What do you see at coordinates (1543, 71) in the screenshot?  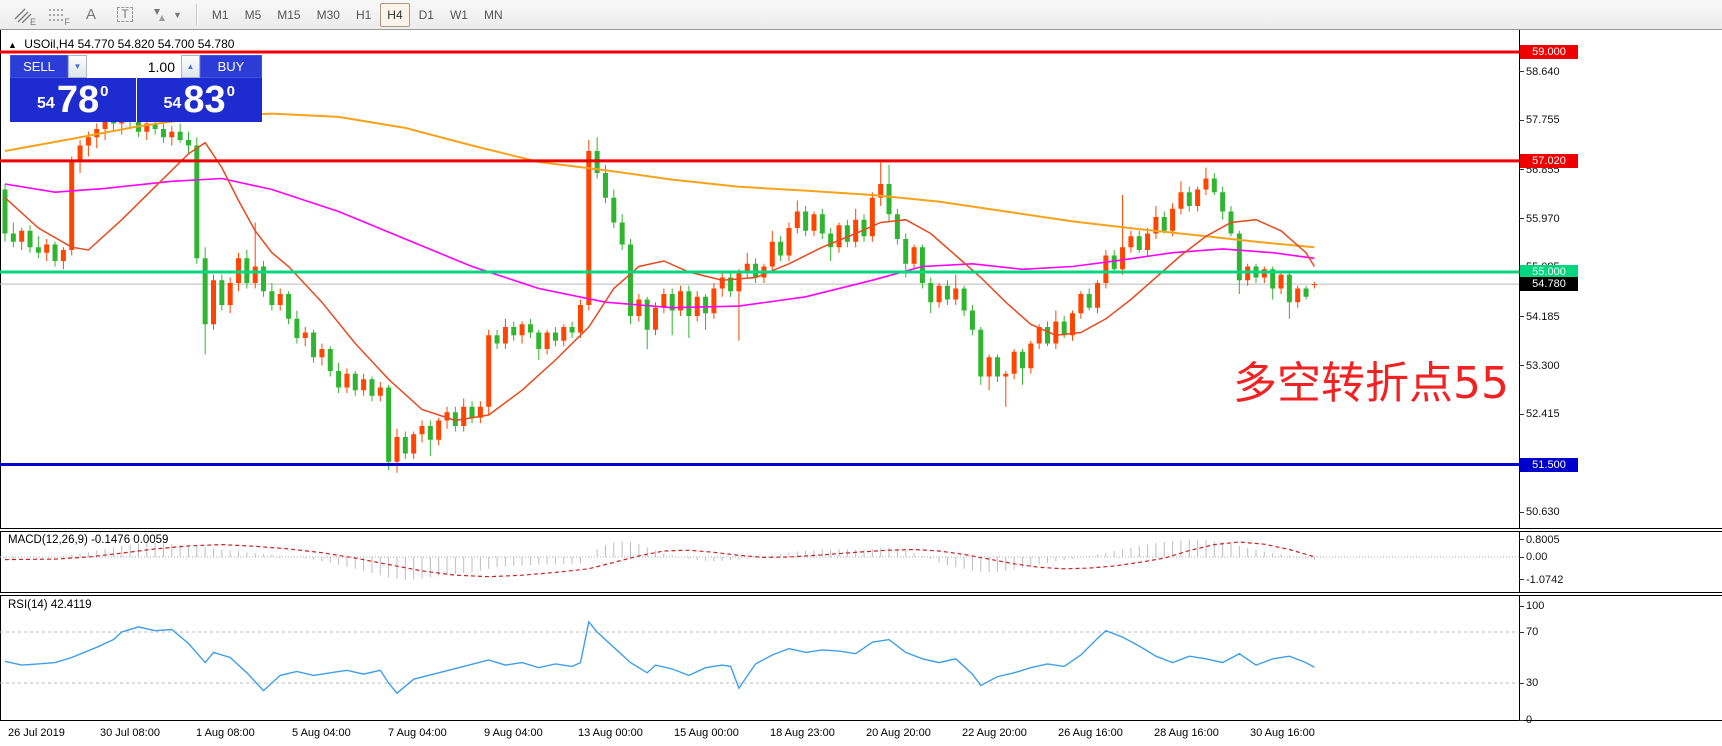 I see `price-tick-label: 58.640` at bounding box center [1543, 71].